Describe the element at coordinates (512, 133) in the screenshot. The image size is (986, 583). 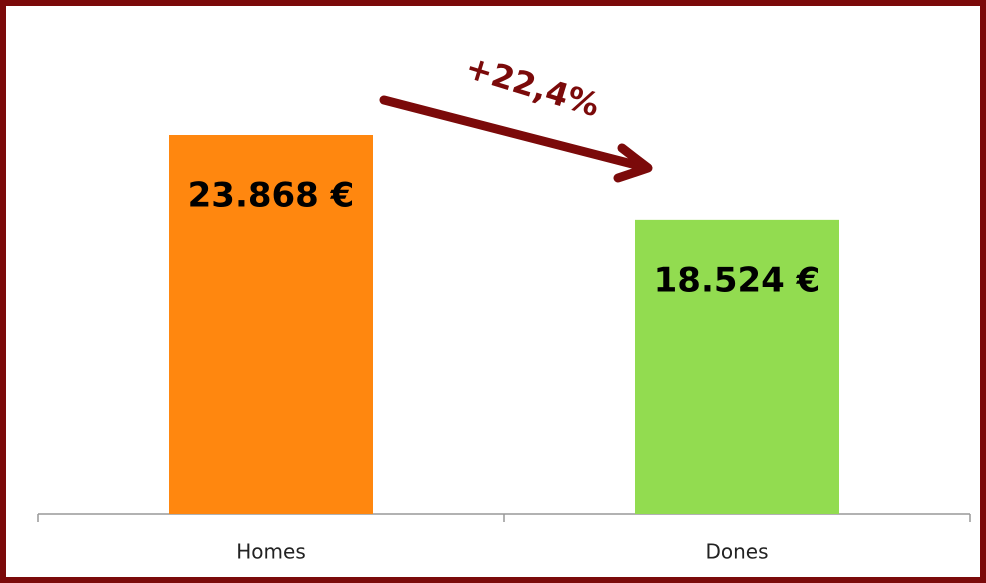
I see `trend-arrow` at that location.